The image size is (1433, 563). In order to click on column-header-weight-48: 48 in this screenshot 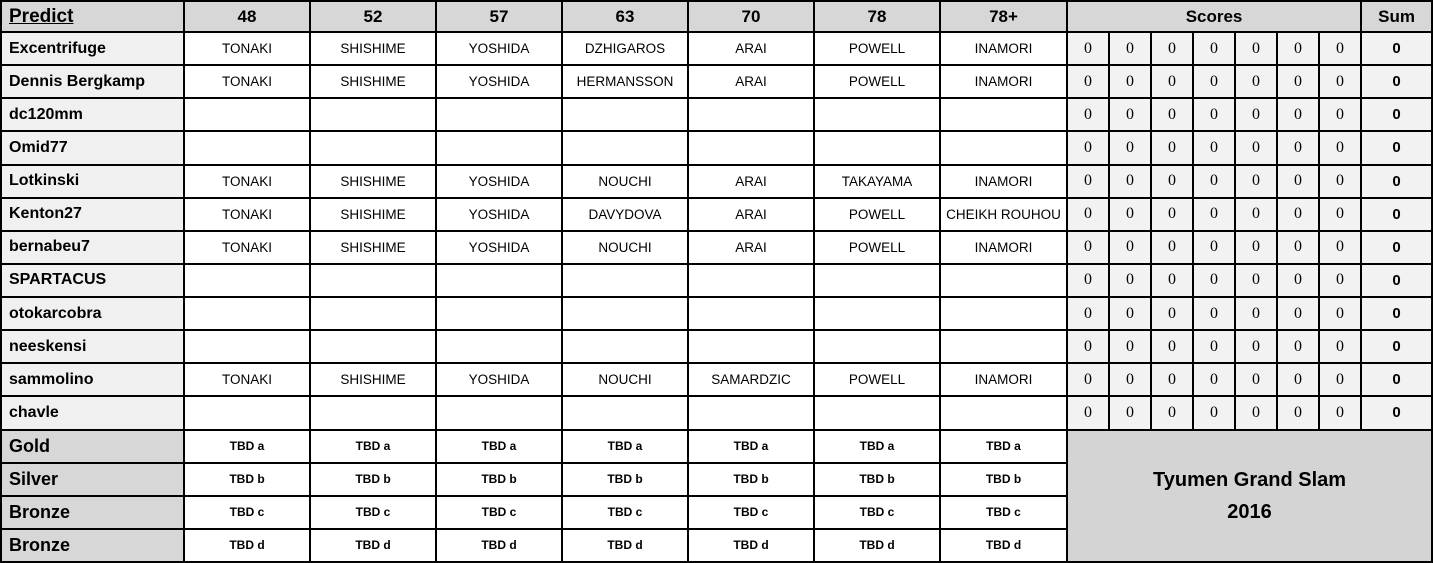, I will do `click(247, 16)`.